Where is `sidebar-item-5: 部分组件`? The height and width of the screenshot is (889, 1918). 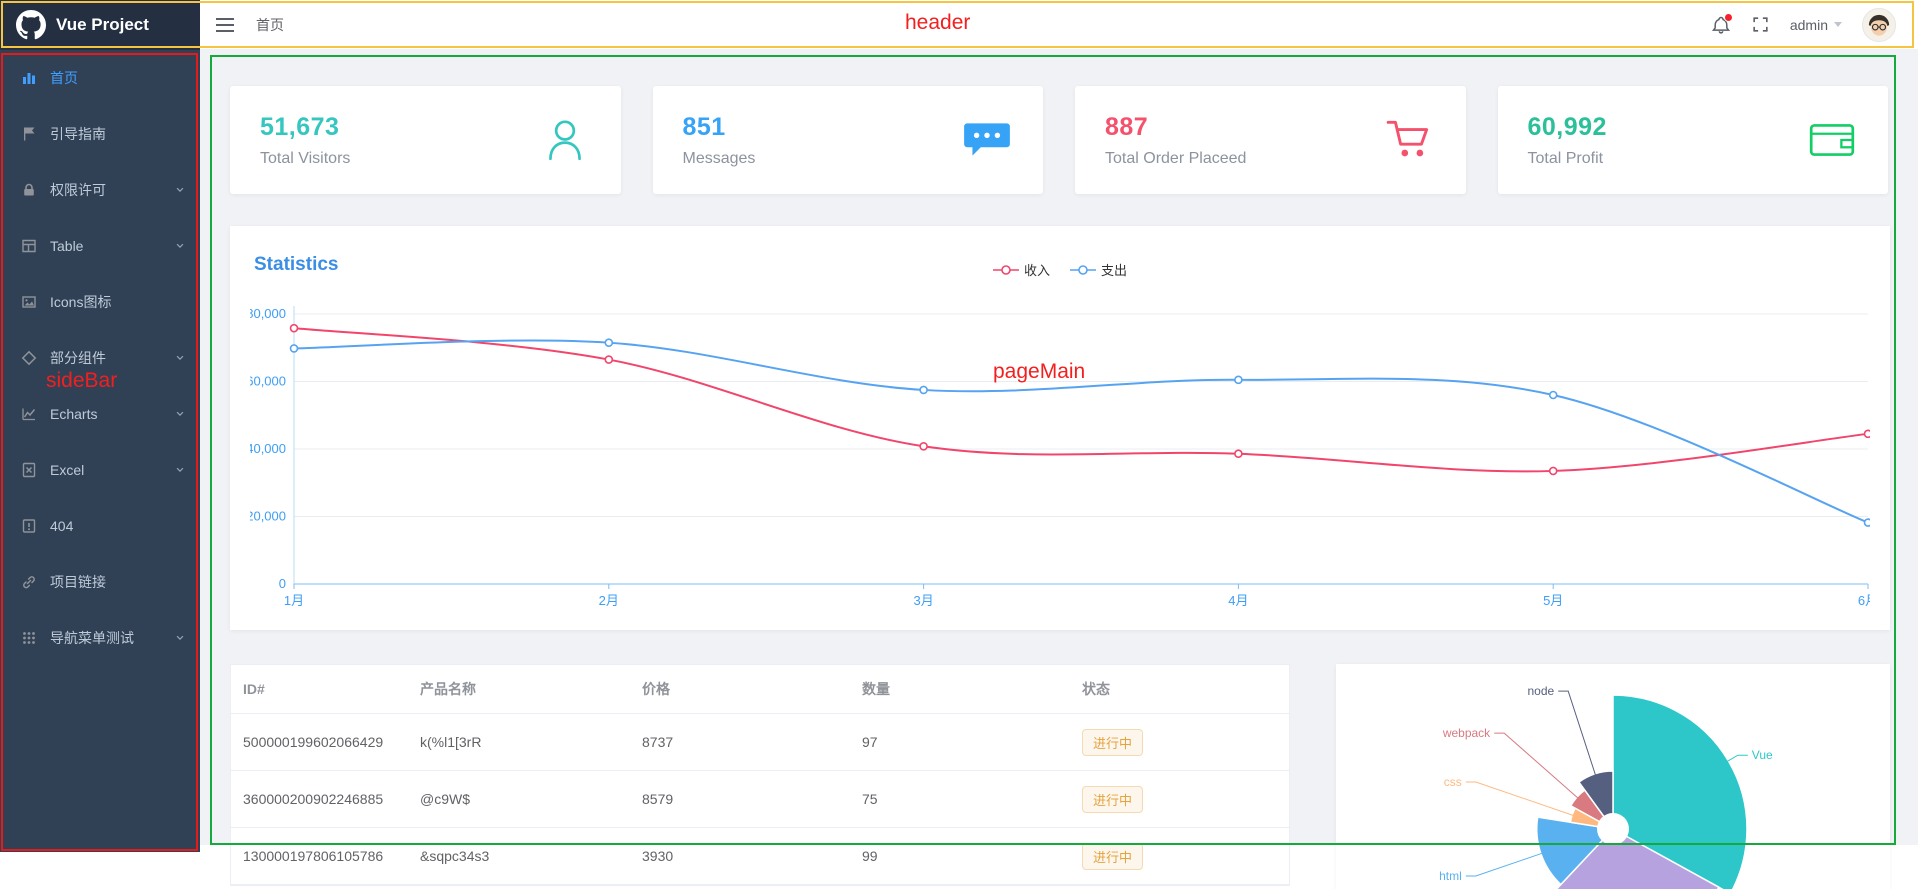
sidebar-item-5: 部分组件 is located at coordinates (100, 358).